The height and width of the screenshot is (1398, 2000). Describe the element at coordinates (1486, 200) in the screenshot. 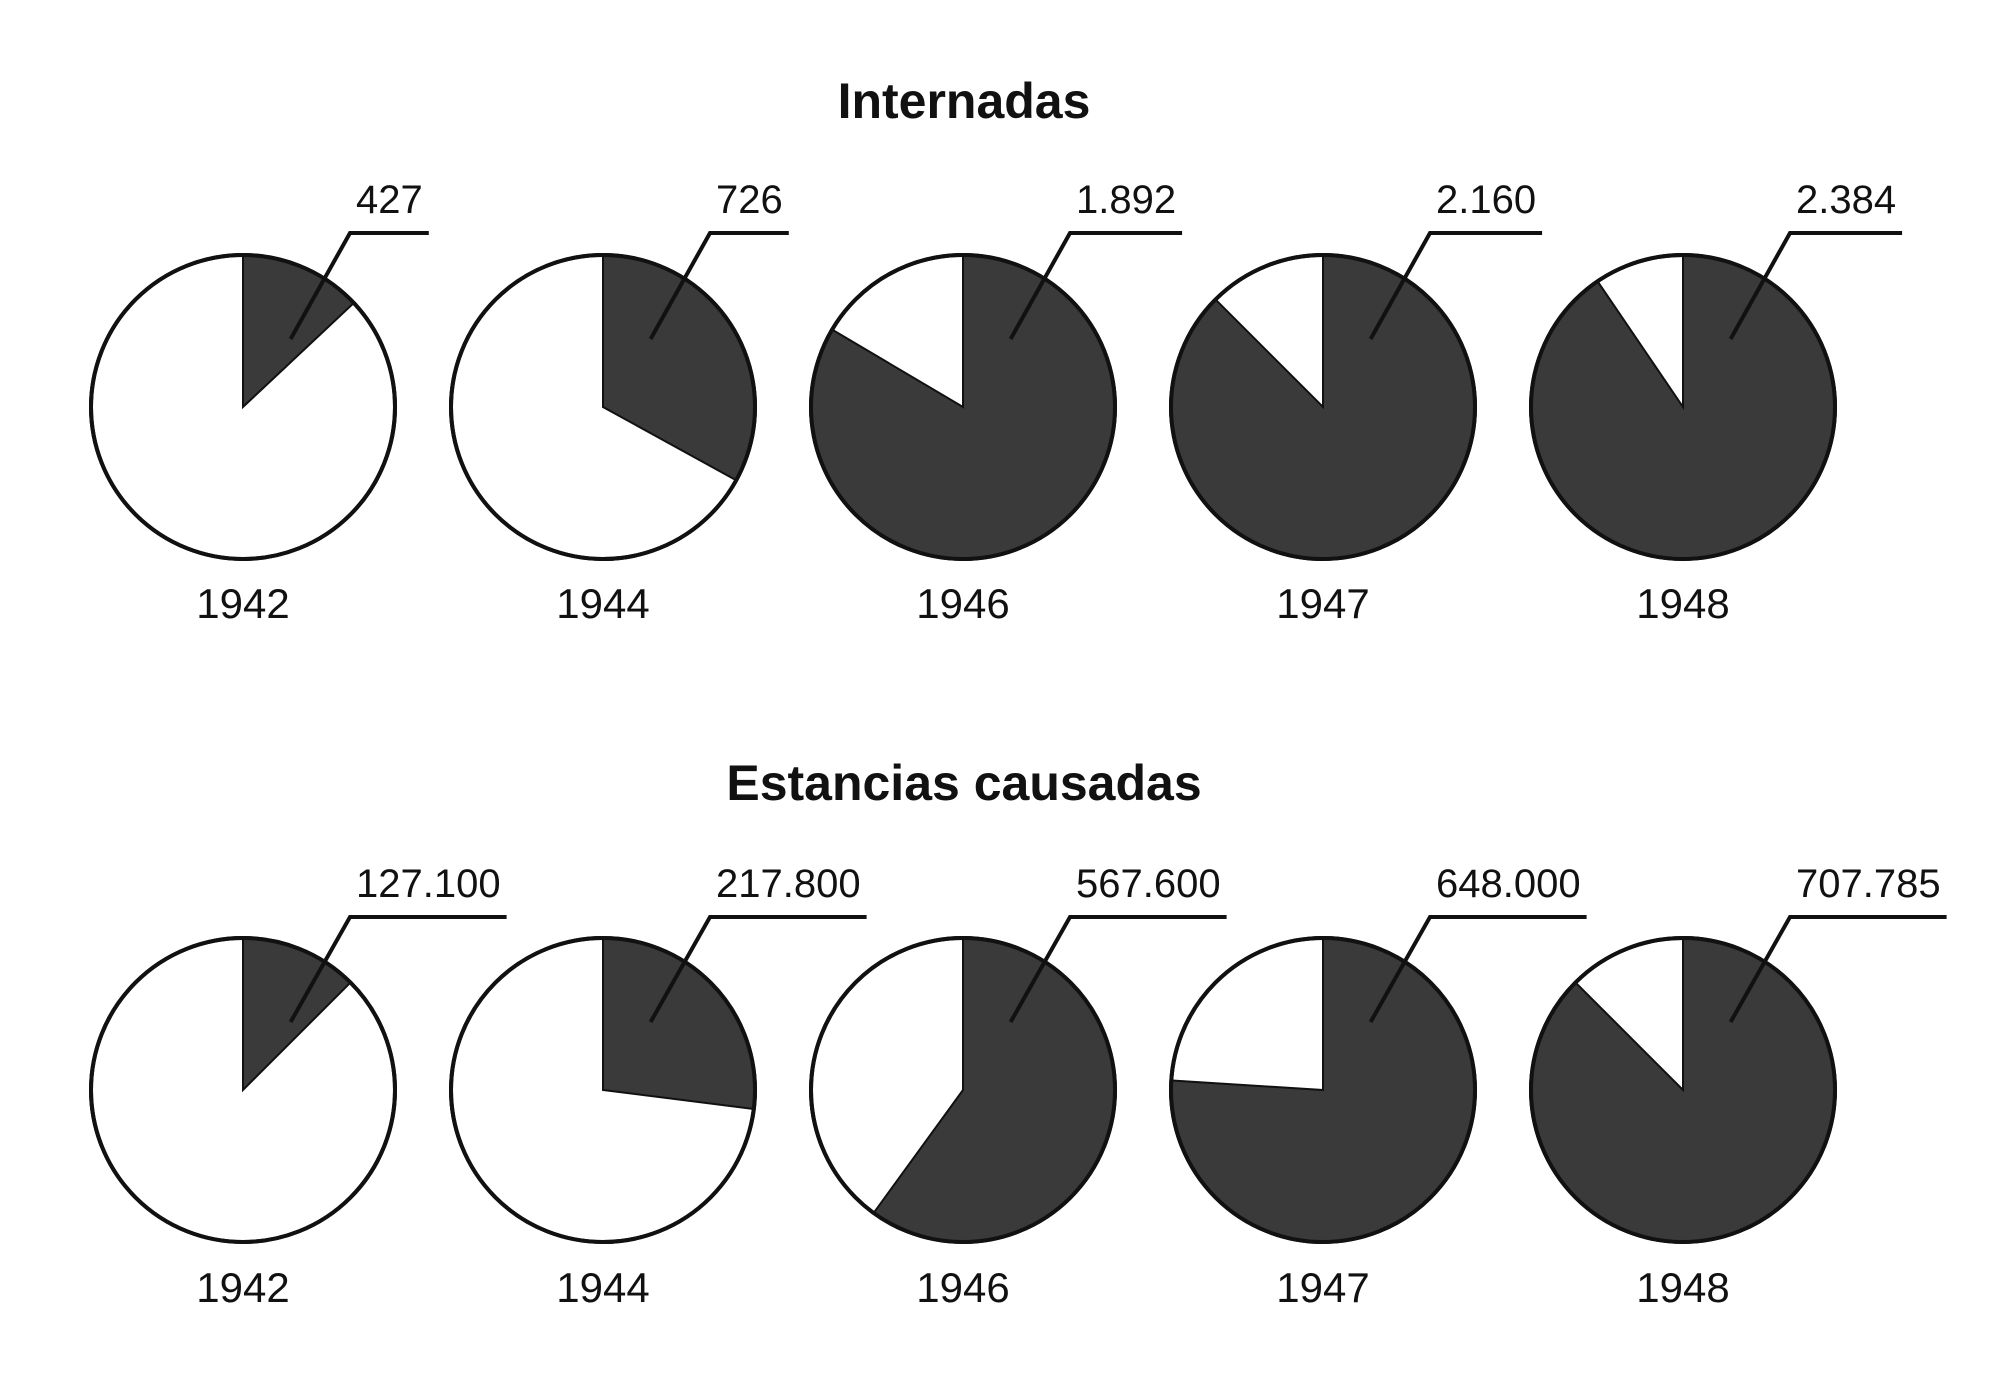

I see `value-label: 2.160` at that location.